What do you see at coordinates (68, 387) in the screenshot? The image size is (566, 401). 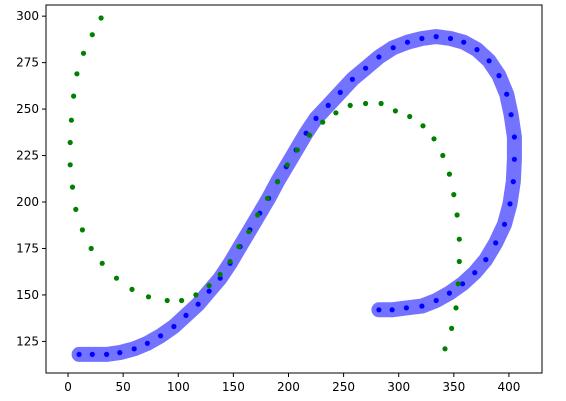 I see `x-tick-label: 0` at bounding box center [68, 387].